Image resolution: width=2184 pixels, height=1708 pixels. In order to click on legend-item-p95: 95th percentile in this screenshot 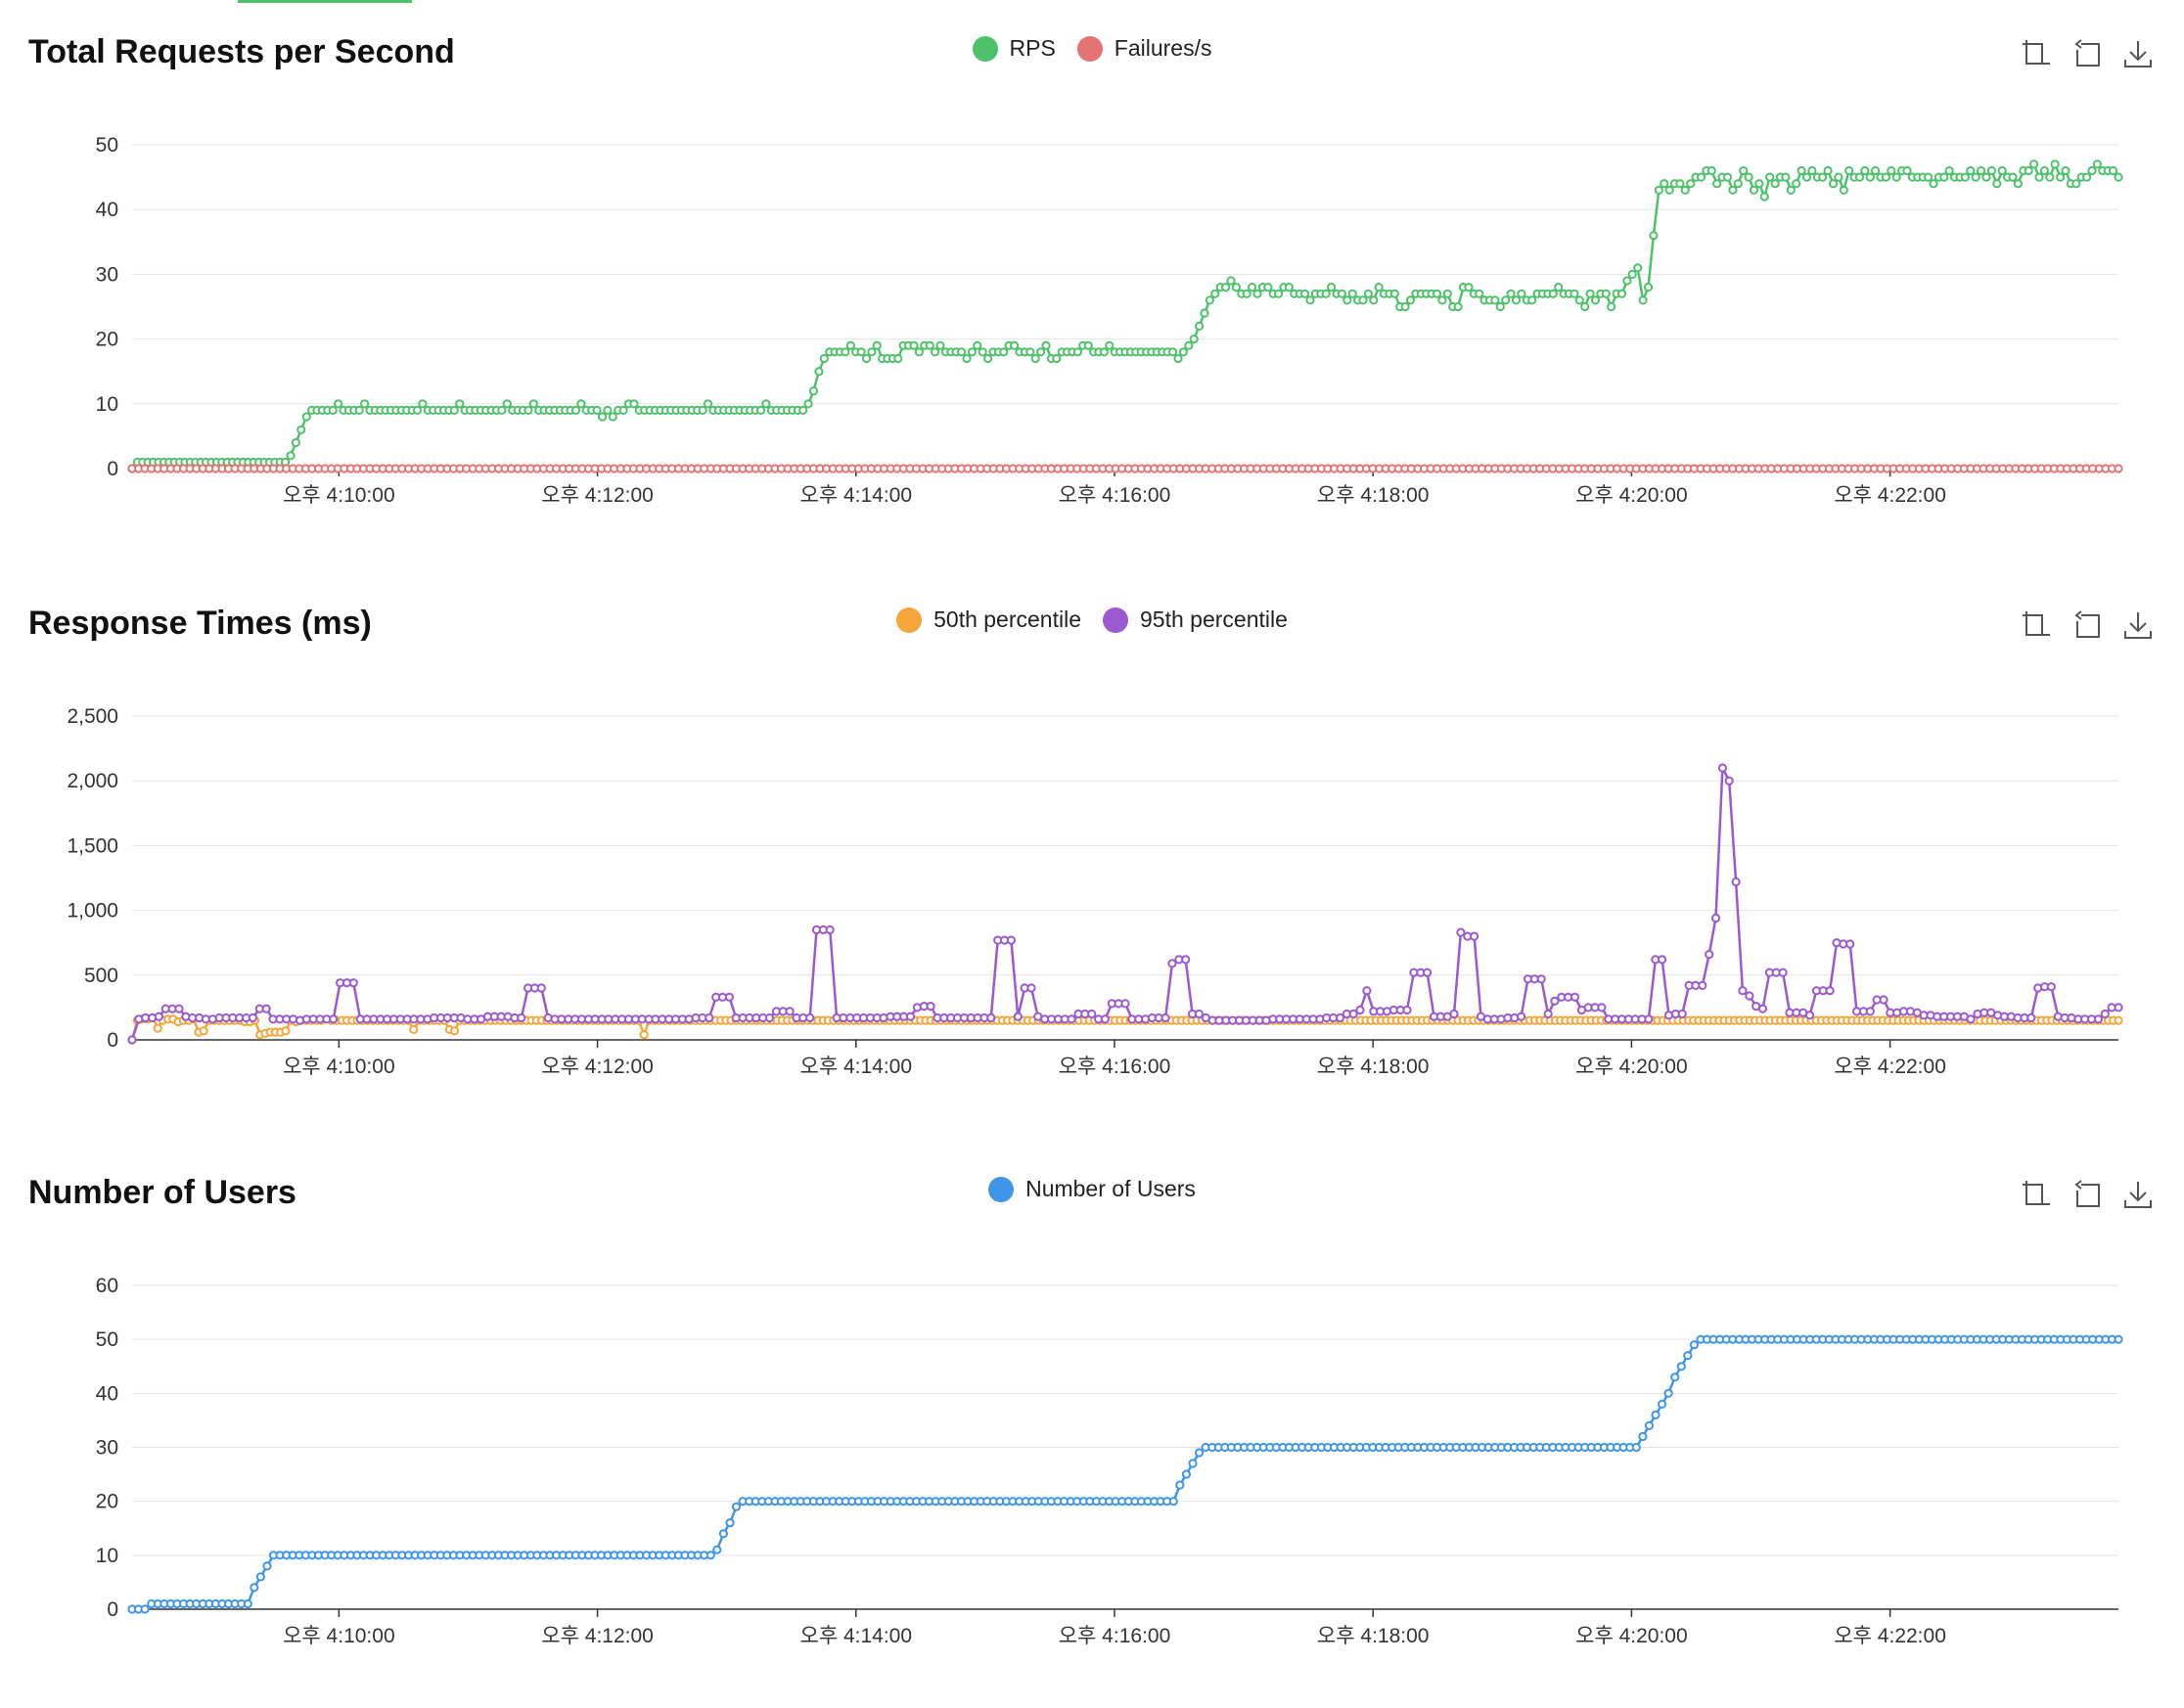, I will do `click(1195, 620)`.